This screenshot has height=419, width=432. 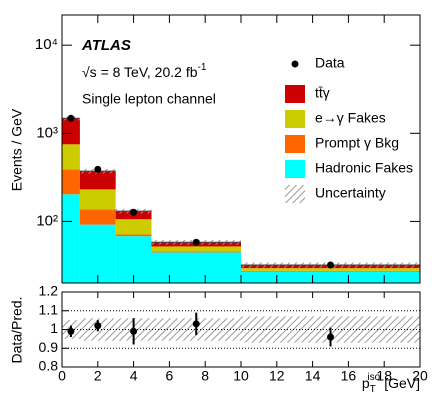 What do you see at coordinates (140, 72) in the screenshot?
I see `energy-text: √s = 8 TeV, 20.2 fb` at bounding box center [140, 72].